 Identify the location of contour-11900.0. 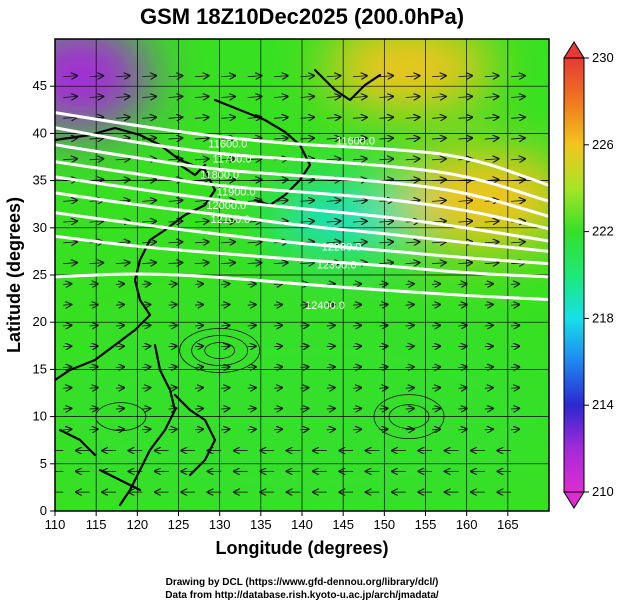
(302, 195).